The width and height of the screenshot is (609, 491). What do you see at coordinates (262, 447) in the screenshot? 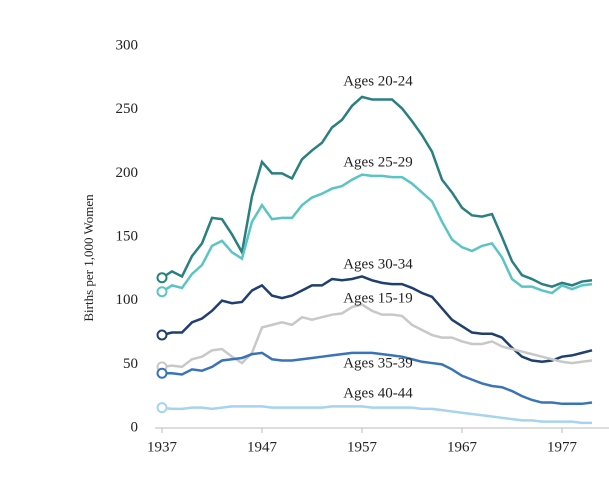
I see `x-tick-label: 1947` at bounding box center [262, 447].